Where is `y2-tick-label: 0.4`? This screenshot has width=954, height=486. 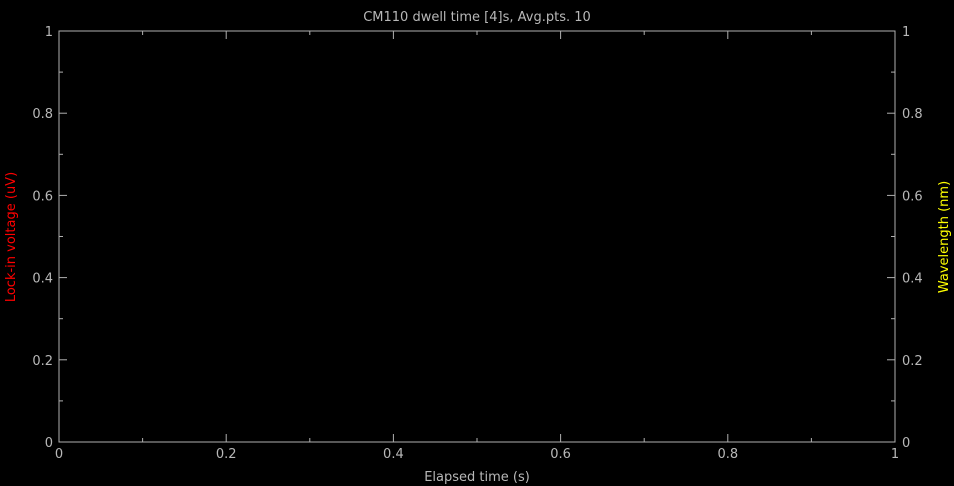 y2-tick-label: 0.4 is located at coordinates (912, 279).